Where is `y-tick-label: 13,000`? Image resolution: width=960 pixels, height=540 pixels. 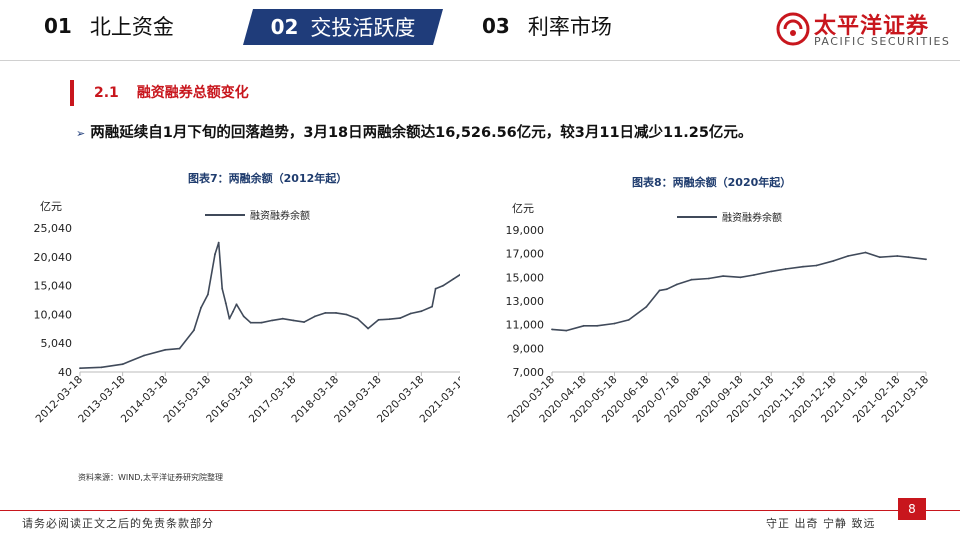
y-tick-label: 13,000 is located at coordinates (525, 301).